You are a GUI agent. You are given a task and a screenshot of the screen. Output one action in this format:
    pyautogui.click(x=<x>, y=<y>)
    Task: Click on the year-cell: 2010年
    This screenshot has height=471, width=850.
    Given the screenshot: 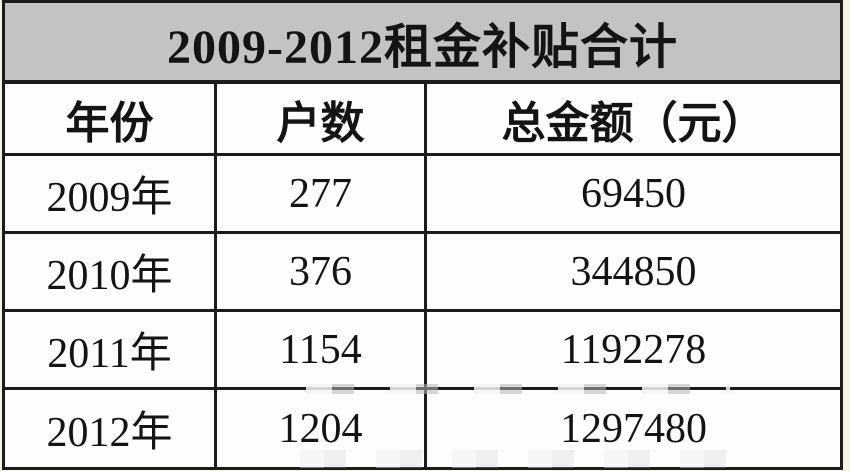 What is the action you would take?
    pyautogui.click(x=111, y=271)
    